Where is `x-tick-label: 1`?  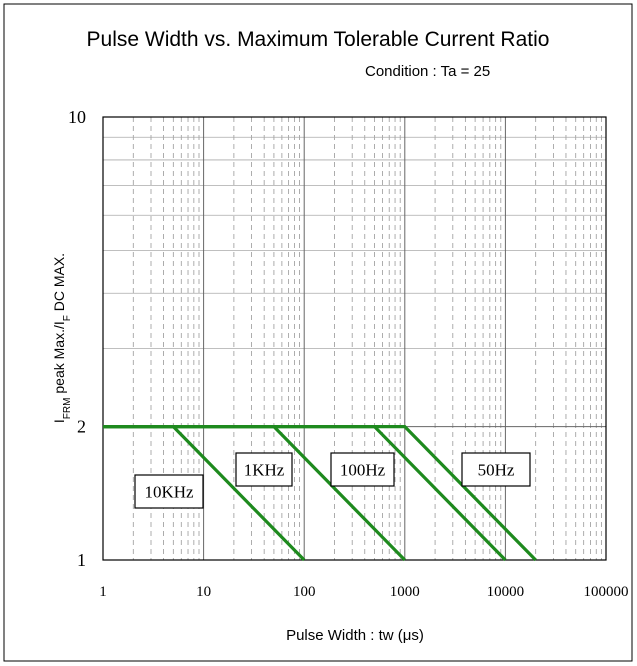
x-tick-label: 1 is located at coordinates (103, 592).